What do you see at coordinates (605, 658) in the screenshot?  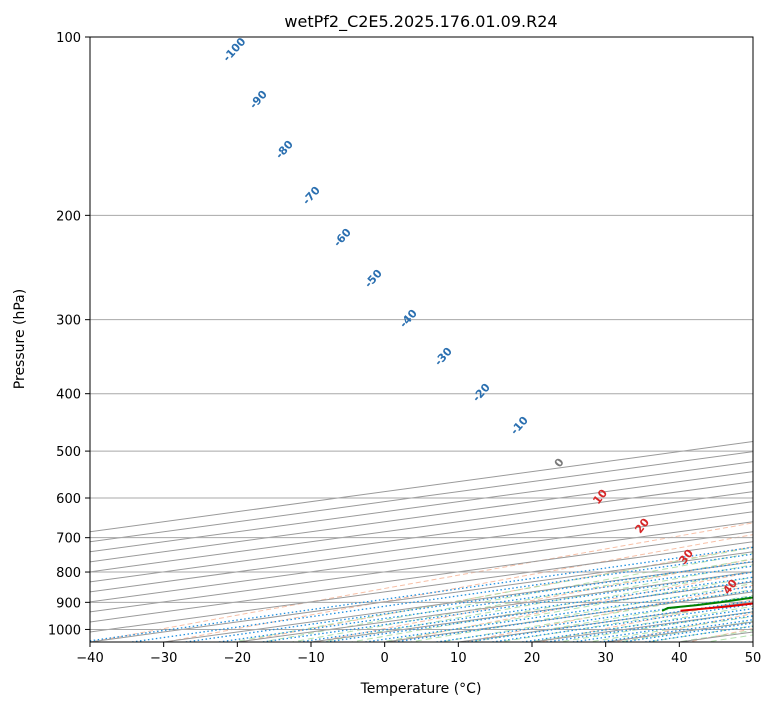 I see `x-tick-label: 30` at bounding box center [605, 658].